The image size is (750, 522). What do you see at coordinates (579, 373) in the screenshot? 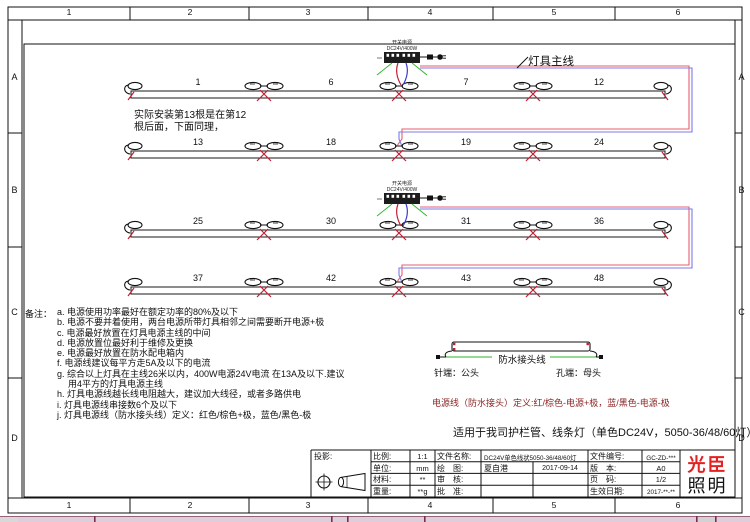
I see `hole-end-label: 孔端：母头` at bounding box center [579, 373].